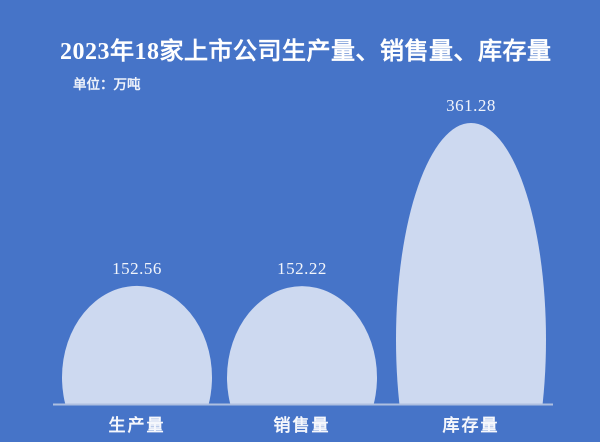 This screenshot has height=442, width=600. I want to click on dome-sales, so click(302, 345).